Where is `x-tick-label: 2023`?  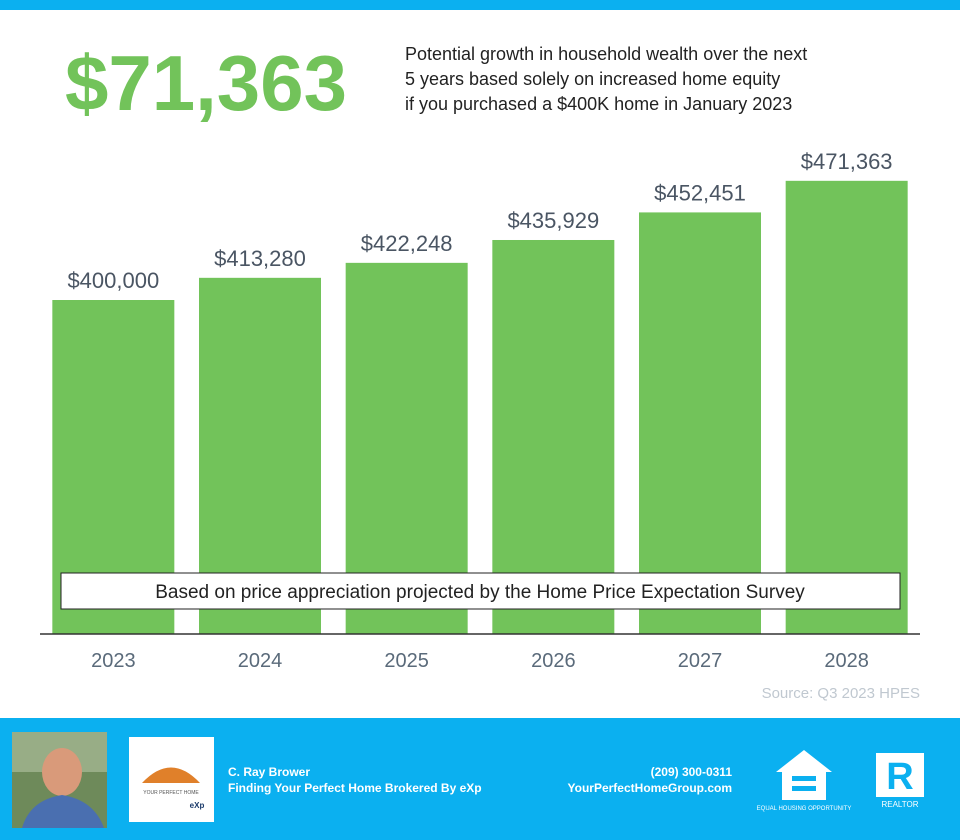 x-tick-label: 2023 is located at coordinates (113, 661).